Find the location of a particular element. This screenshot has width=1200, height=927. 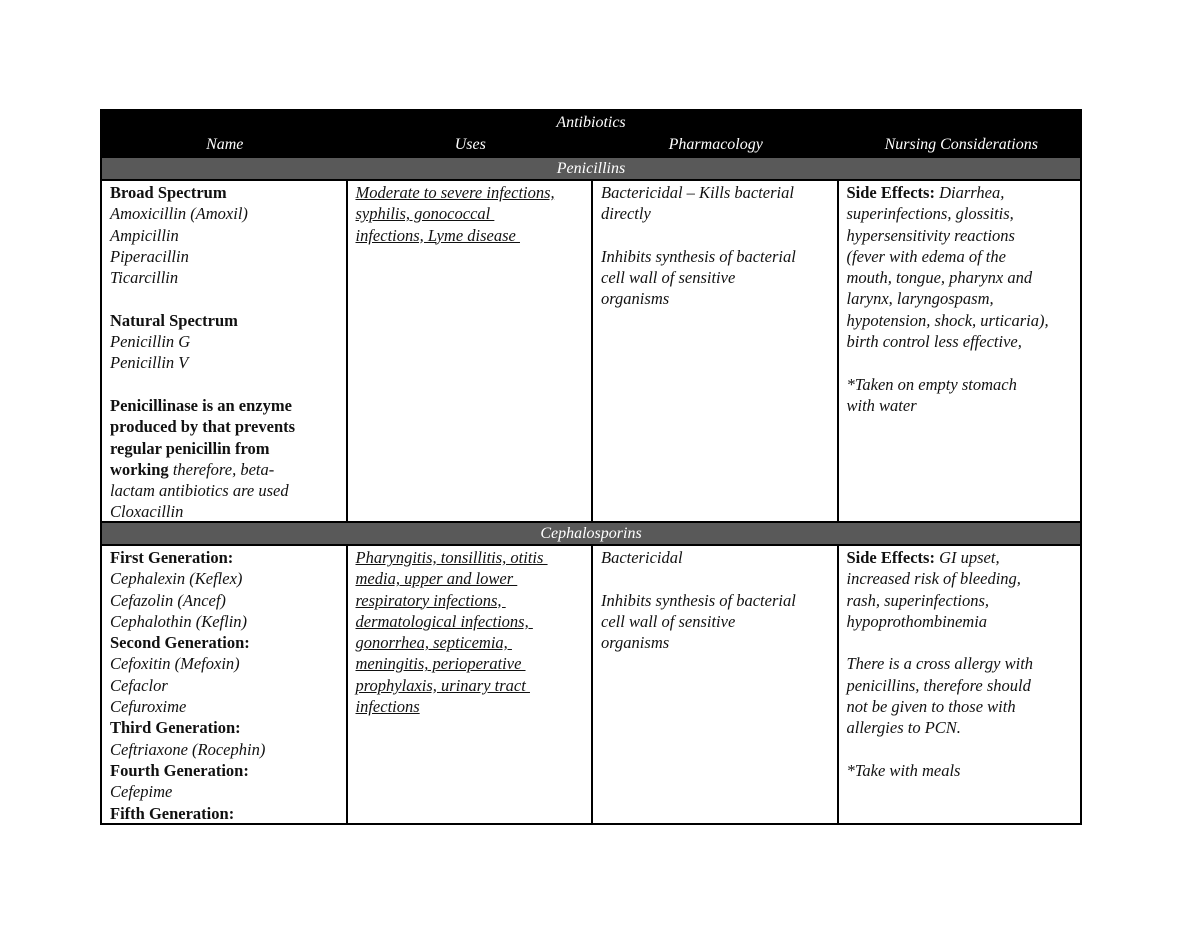

text-line: Moderate to severe infections, is located at coordinates (470, 192).